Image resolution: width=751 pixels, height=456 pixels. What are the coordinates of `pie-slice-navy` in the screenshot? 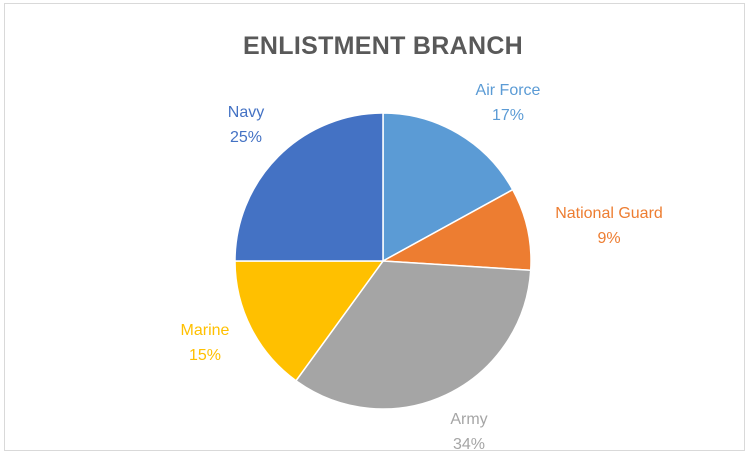 It's located at (309, 187).